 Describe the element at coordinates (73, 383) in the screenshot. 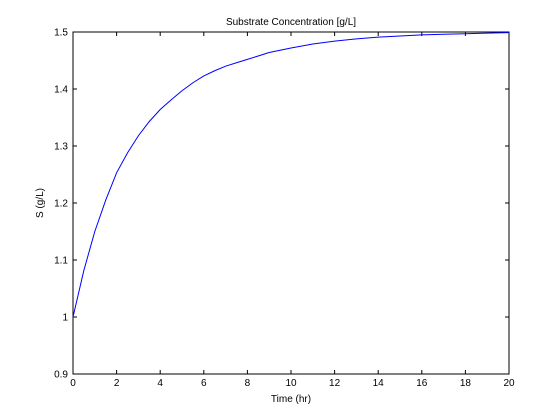

I see `x-tick-label: 0` at that location.